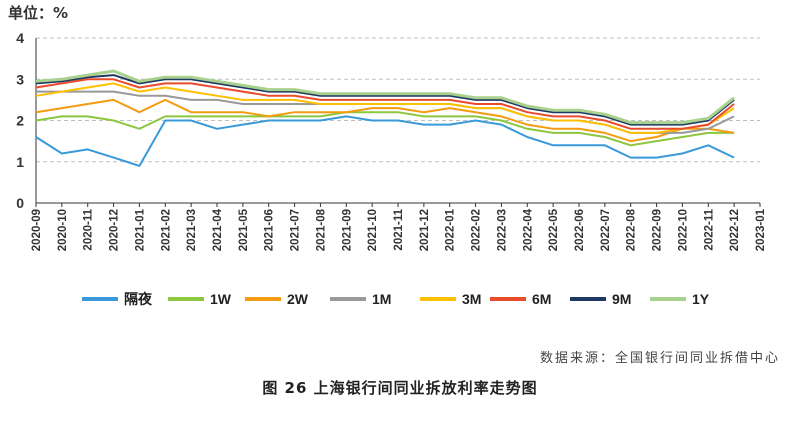  Describe the element at coordinates (140, 229) in the screenshot. I see `x-tick-label: 2021-01` at that location.